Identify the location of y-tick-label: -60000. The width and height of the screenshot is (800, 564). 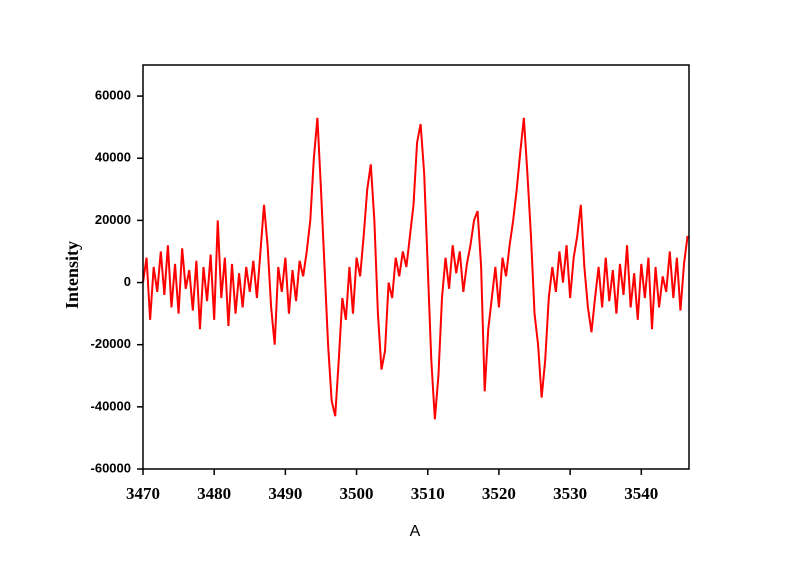
(111, 467).